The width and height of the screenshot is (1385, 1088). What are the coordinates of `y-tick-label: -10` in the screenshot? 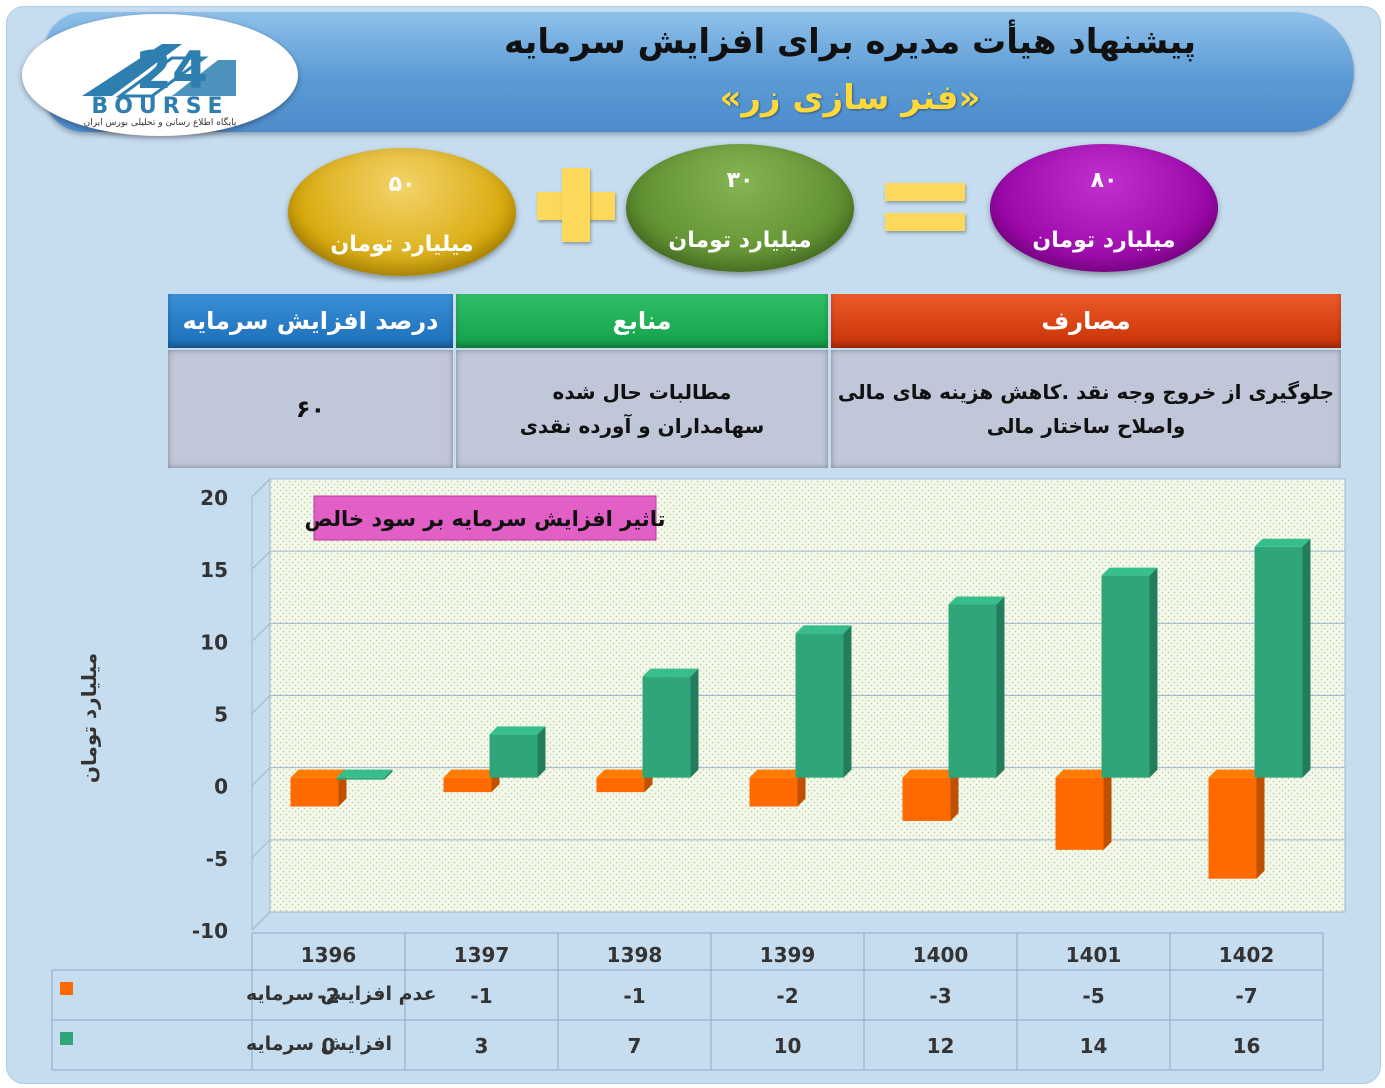 It's located at (210, 931).